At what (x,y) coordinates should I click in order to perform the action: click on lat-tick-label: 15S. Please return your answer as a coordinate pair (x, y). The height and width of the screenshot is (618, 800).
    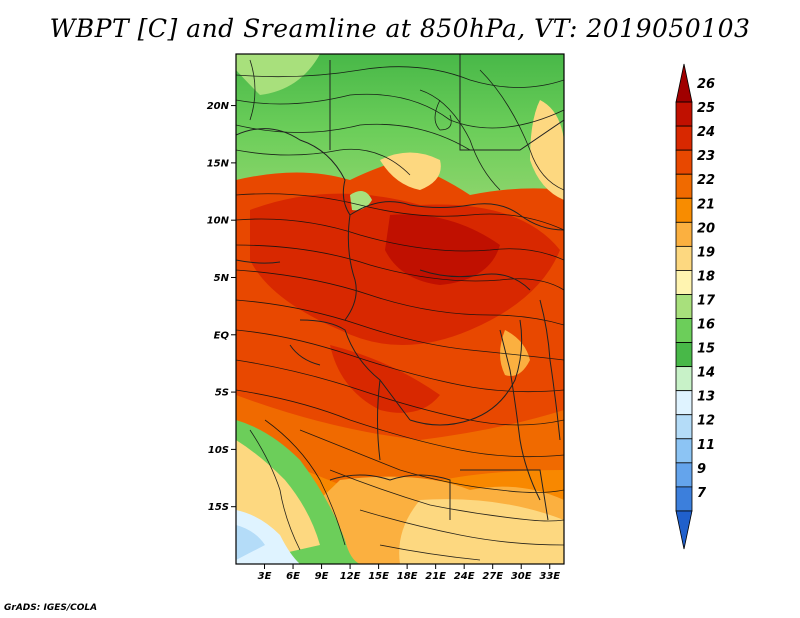
    Looking at the image, I should click on (218, 507).